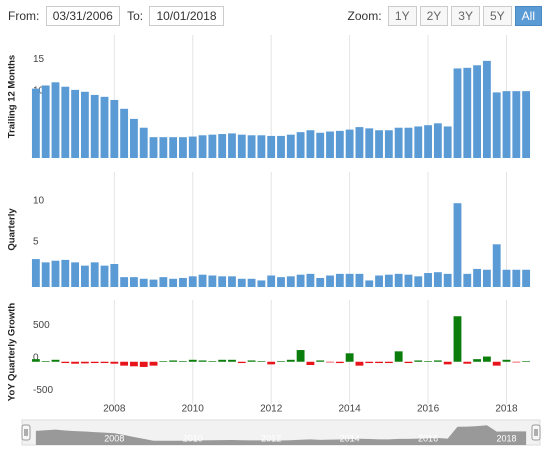  Describe the element at coordinates (364, 16) in the screenshot. I see `zoom-label: Zoom:` at that location.